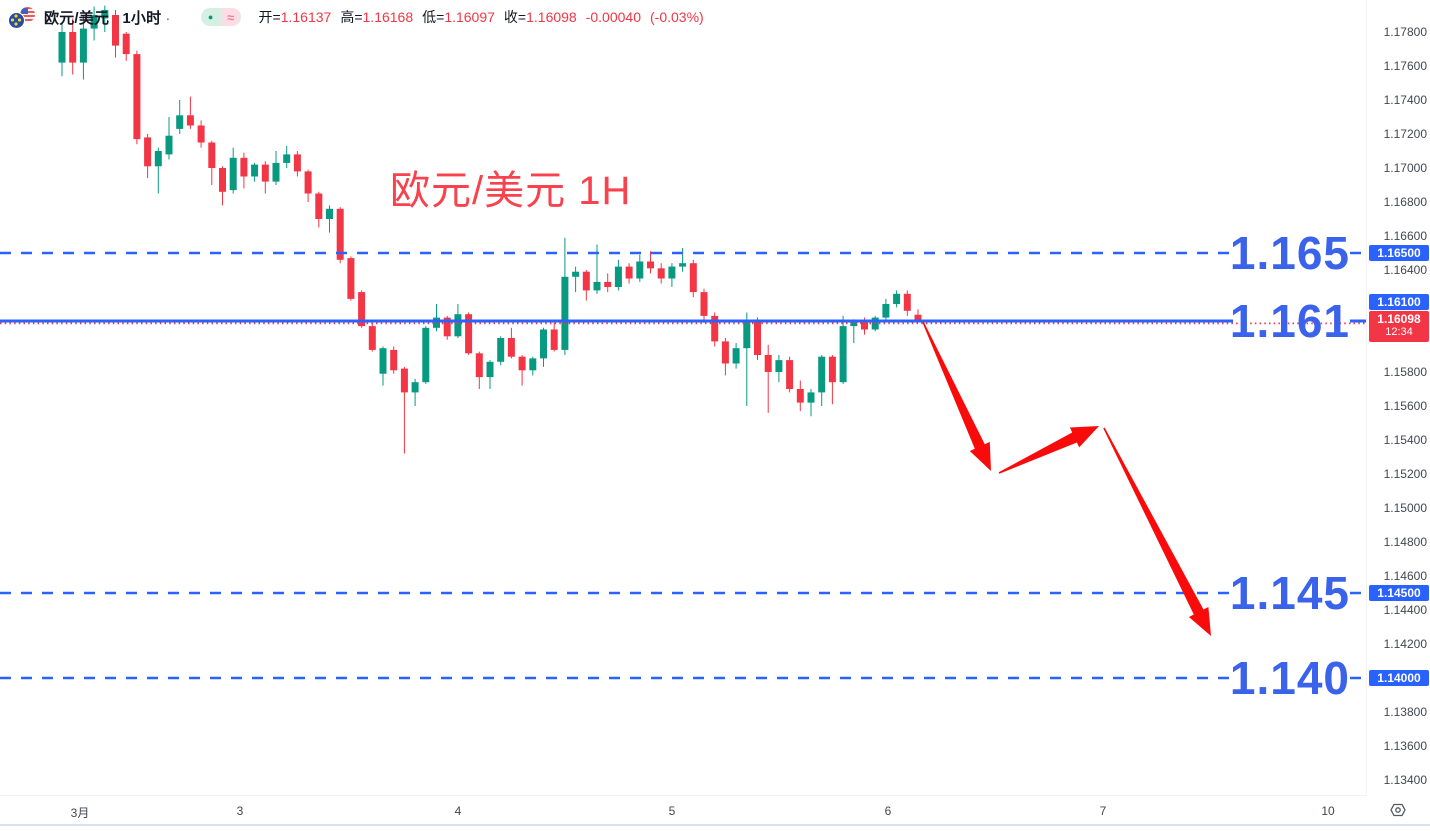  I want to click on price-tick-label: 1.13600, so click(1405, 745).